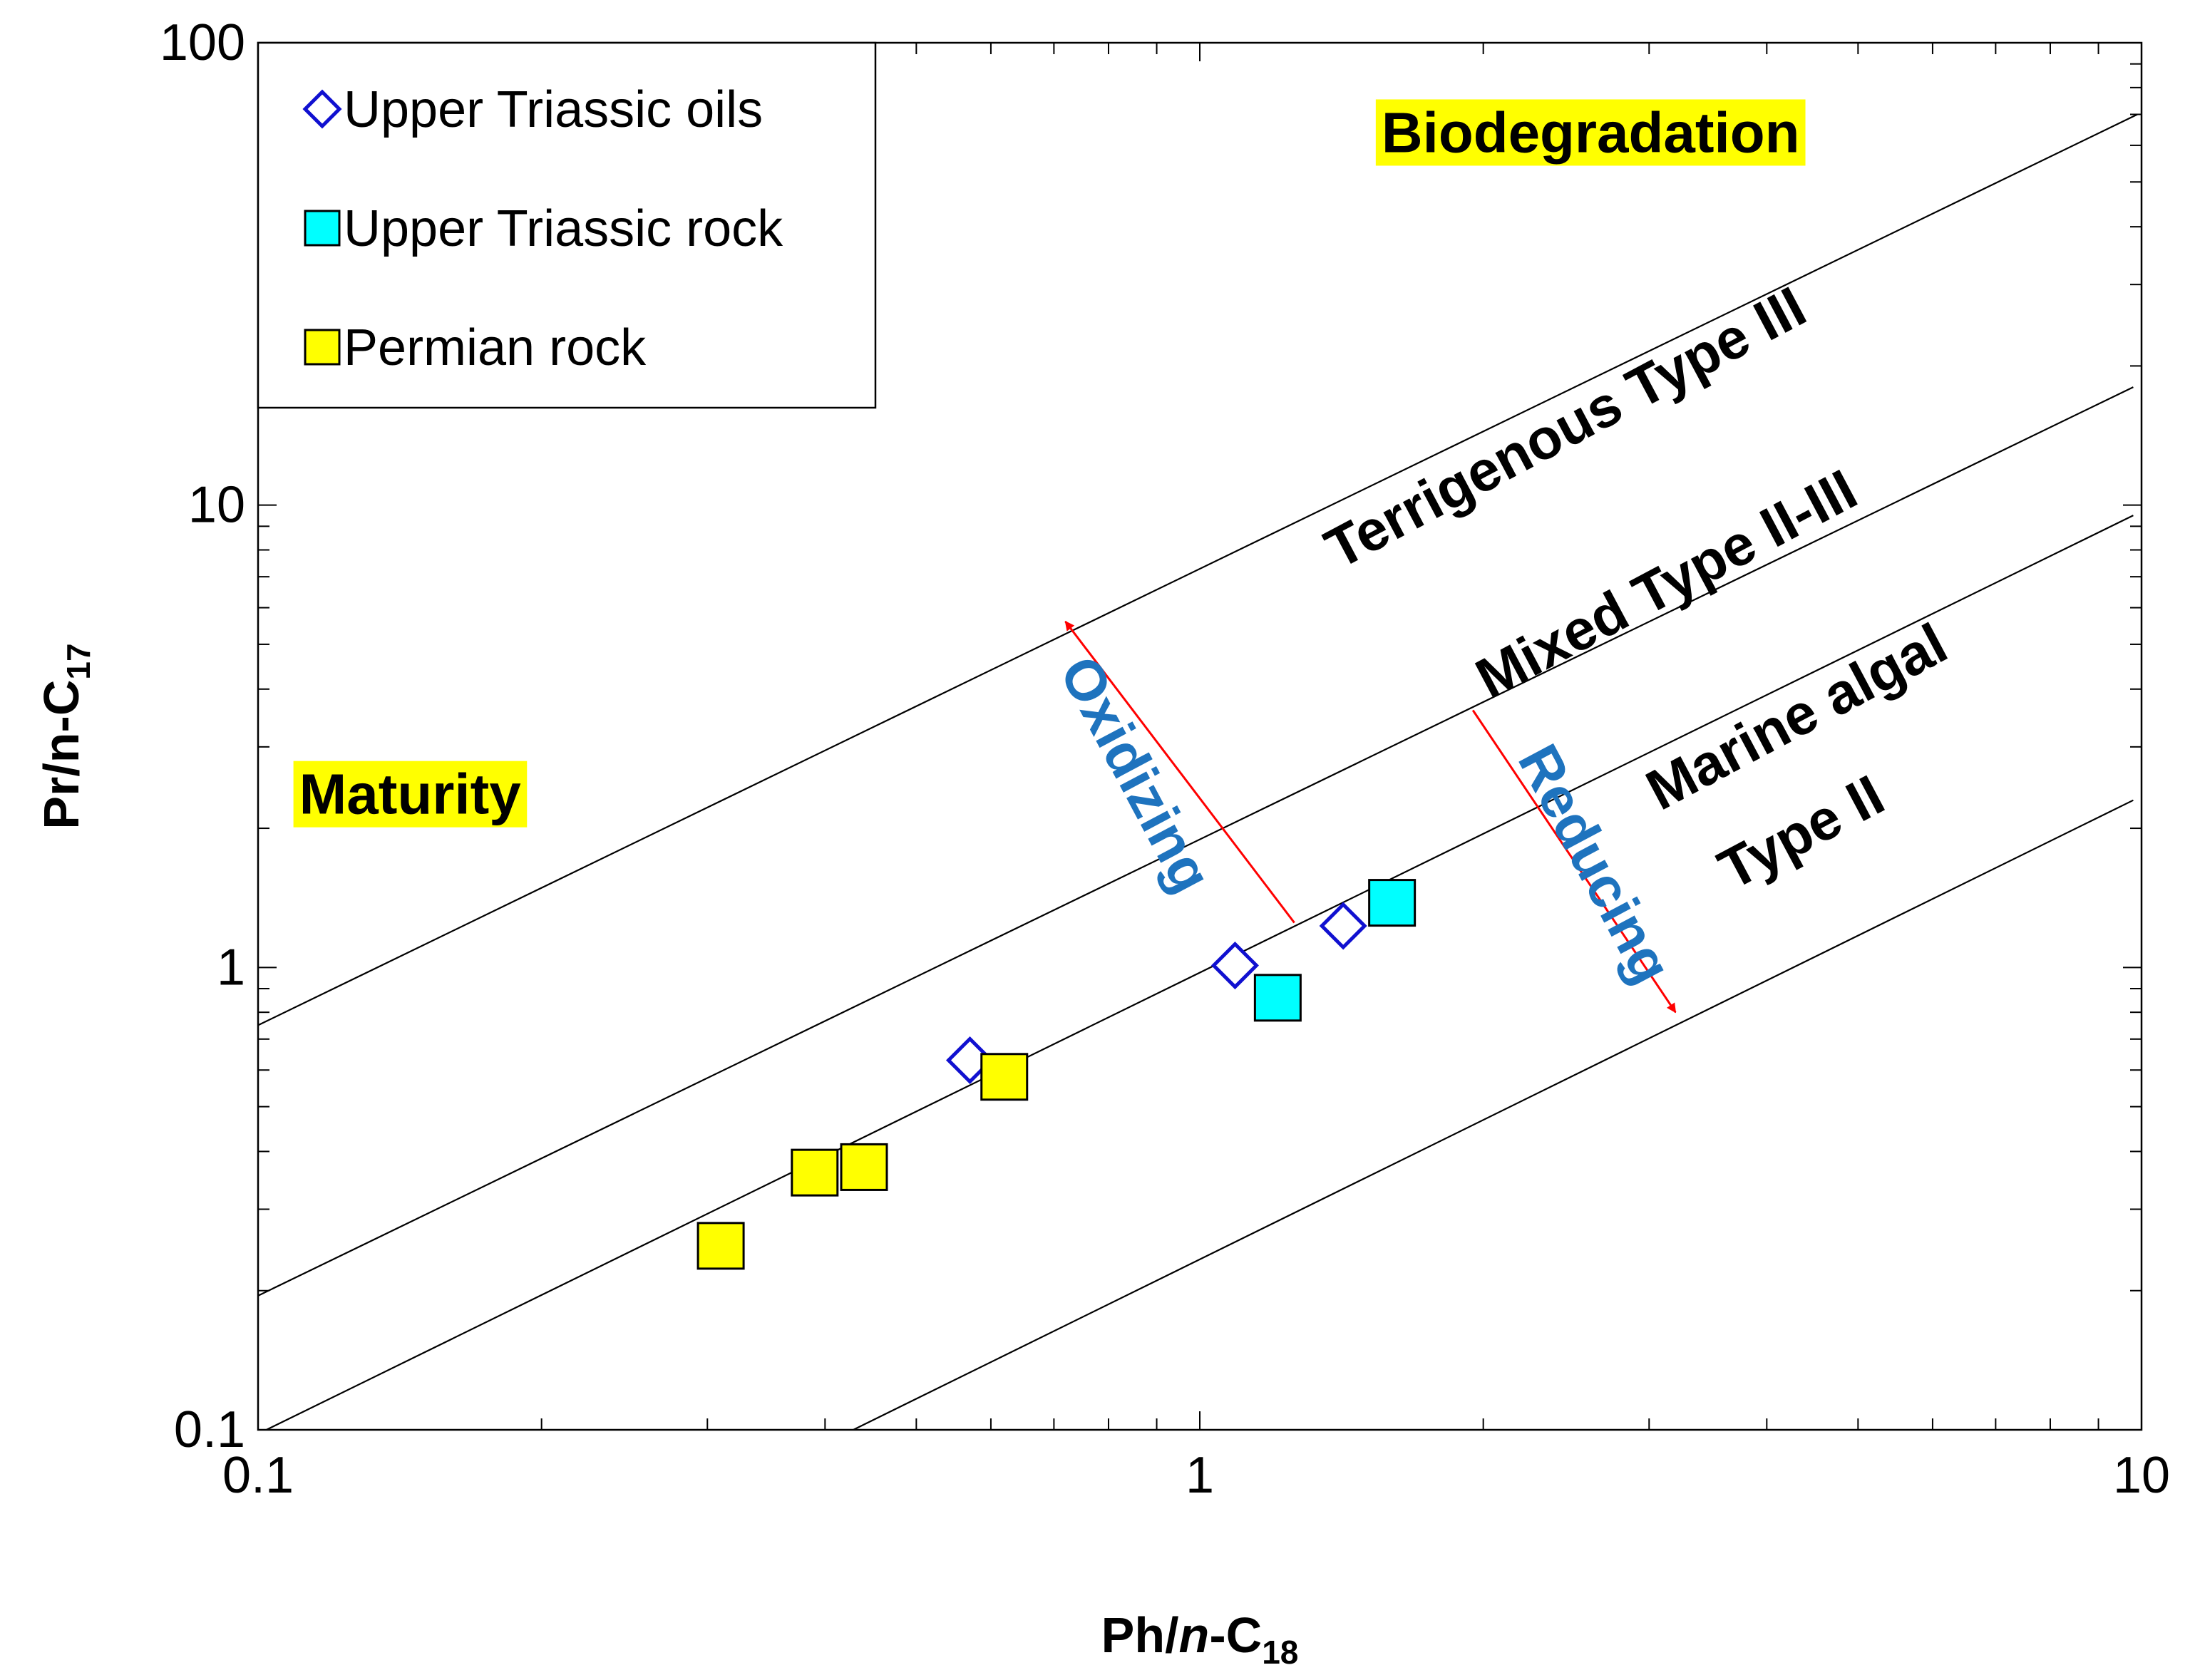 The width and height of the screenshot is (2190, 1680). I want to click on highlight-label: Biodegradation, so click(1591, 132).